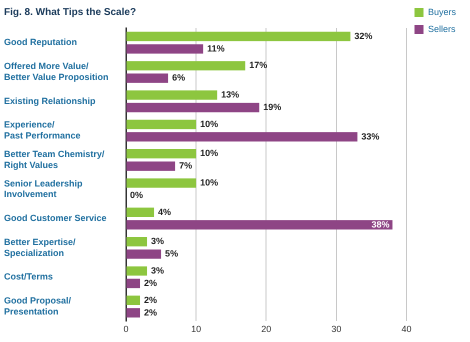  Describe the element at coordinates (336, 329) in the screenshot. I see `x-tick-label: 30` at that location.